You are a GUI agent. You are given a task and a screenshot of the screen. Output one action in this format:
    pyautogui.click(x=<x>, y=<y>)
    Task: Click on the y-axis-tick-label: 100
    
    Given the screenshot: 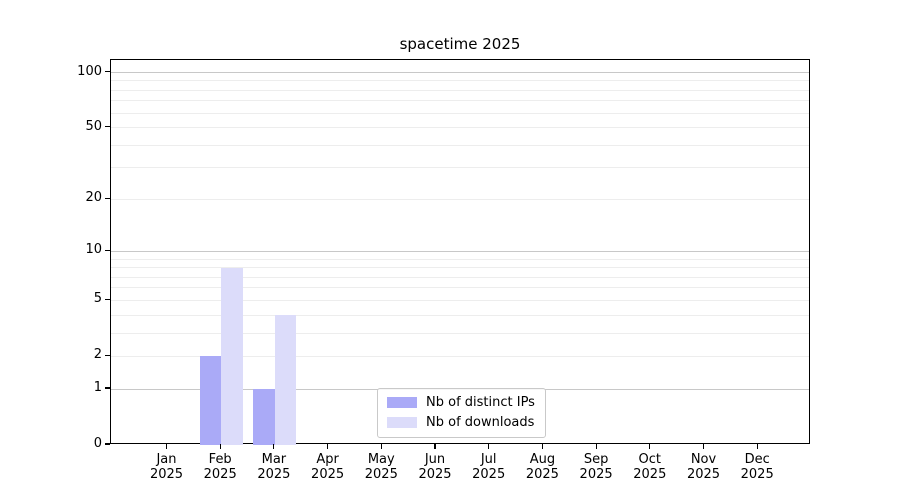 What is the action you would take?
    pyautogui.click(x=89, y=71)
    